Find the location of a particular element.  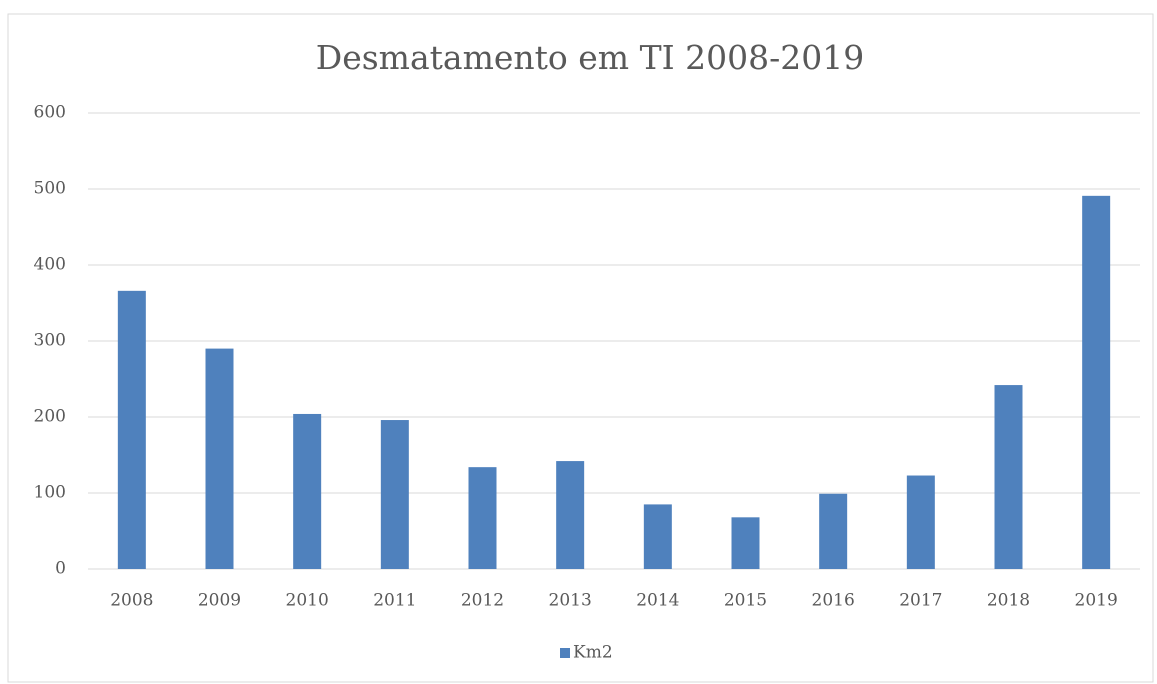

x-tick-label: 2013 is located at coordinates (570, 601).